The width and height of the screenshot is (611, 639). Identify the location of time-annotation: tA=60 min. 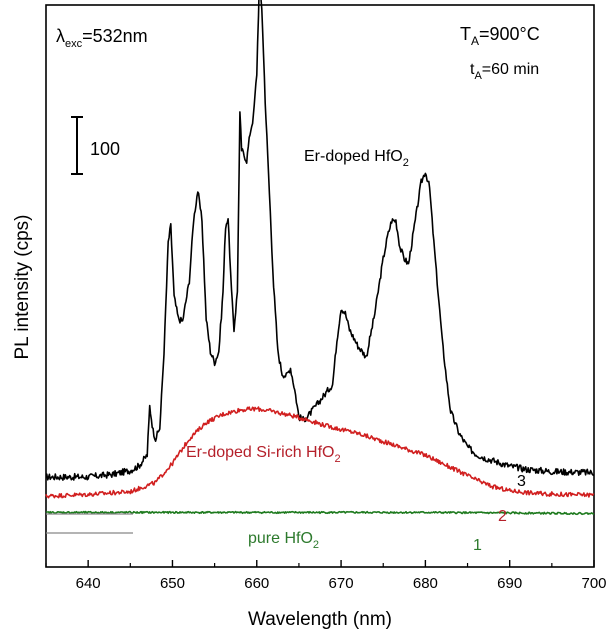
(504, 71).